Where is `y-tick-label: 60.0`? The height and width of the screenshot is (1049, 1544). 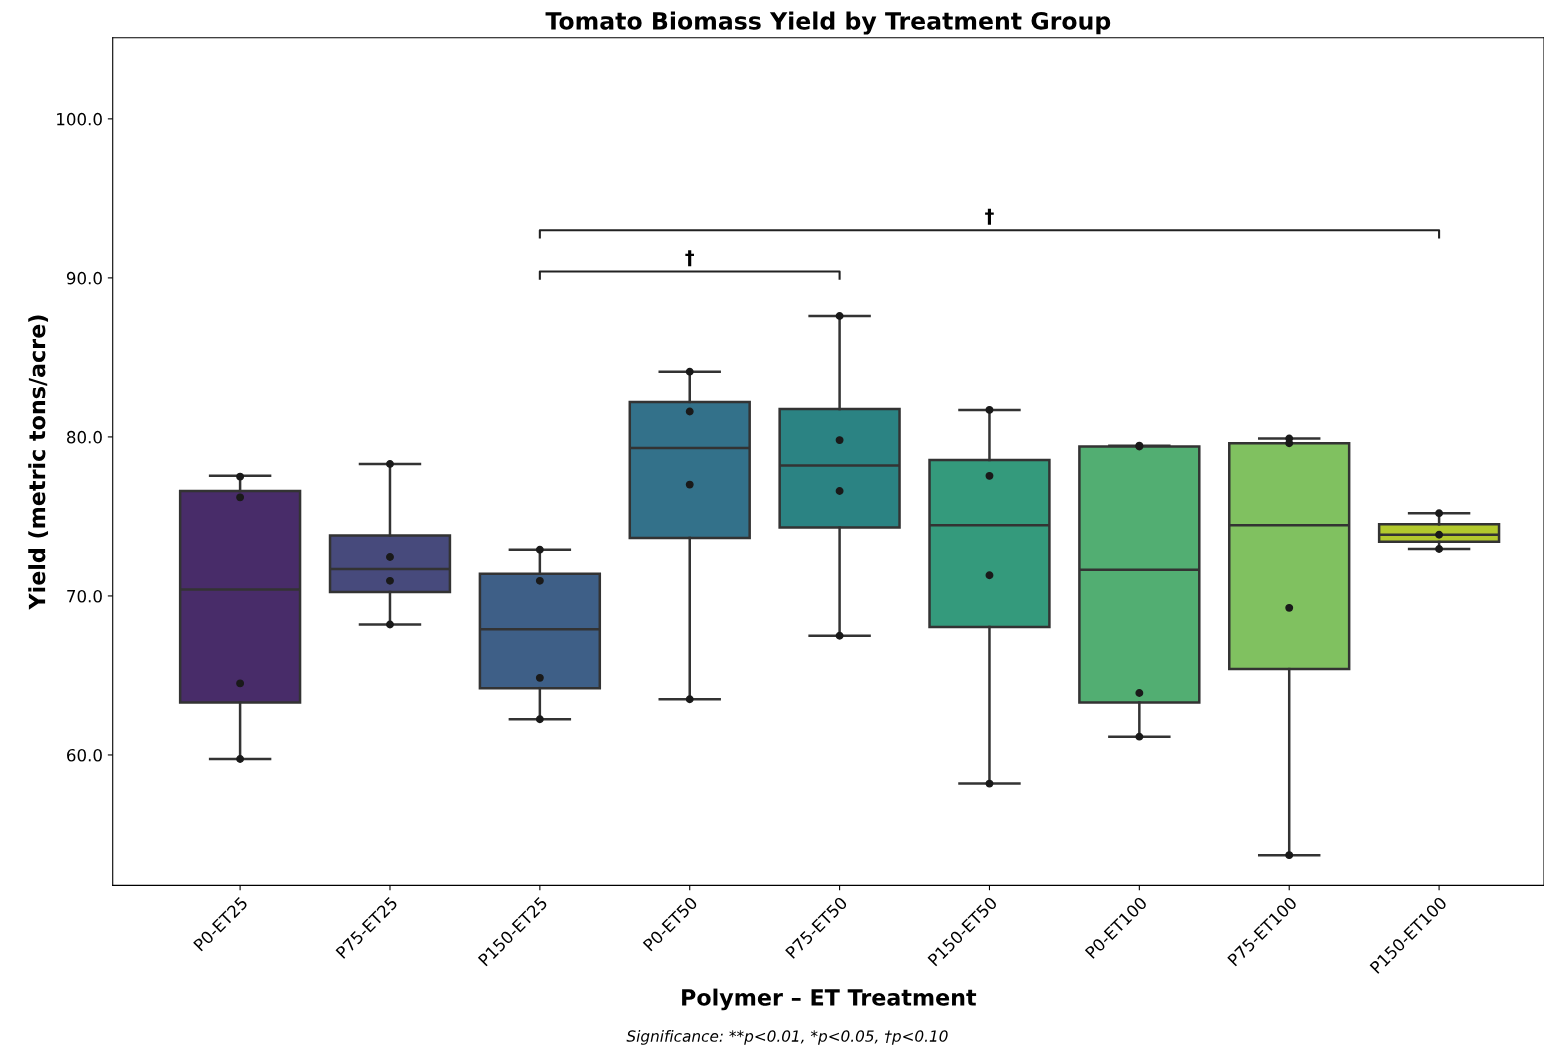
y-tick-label: 60.0 is located at coordinates (84, 755).